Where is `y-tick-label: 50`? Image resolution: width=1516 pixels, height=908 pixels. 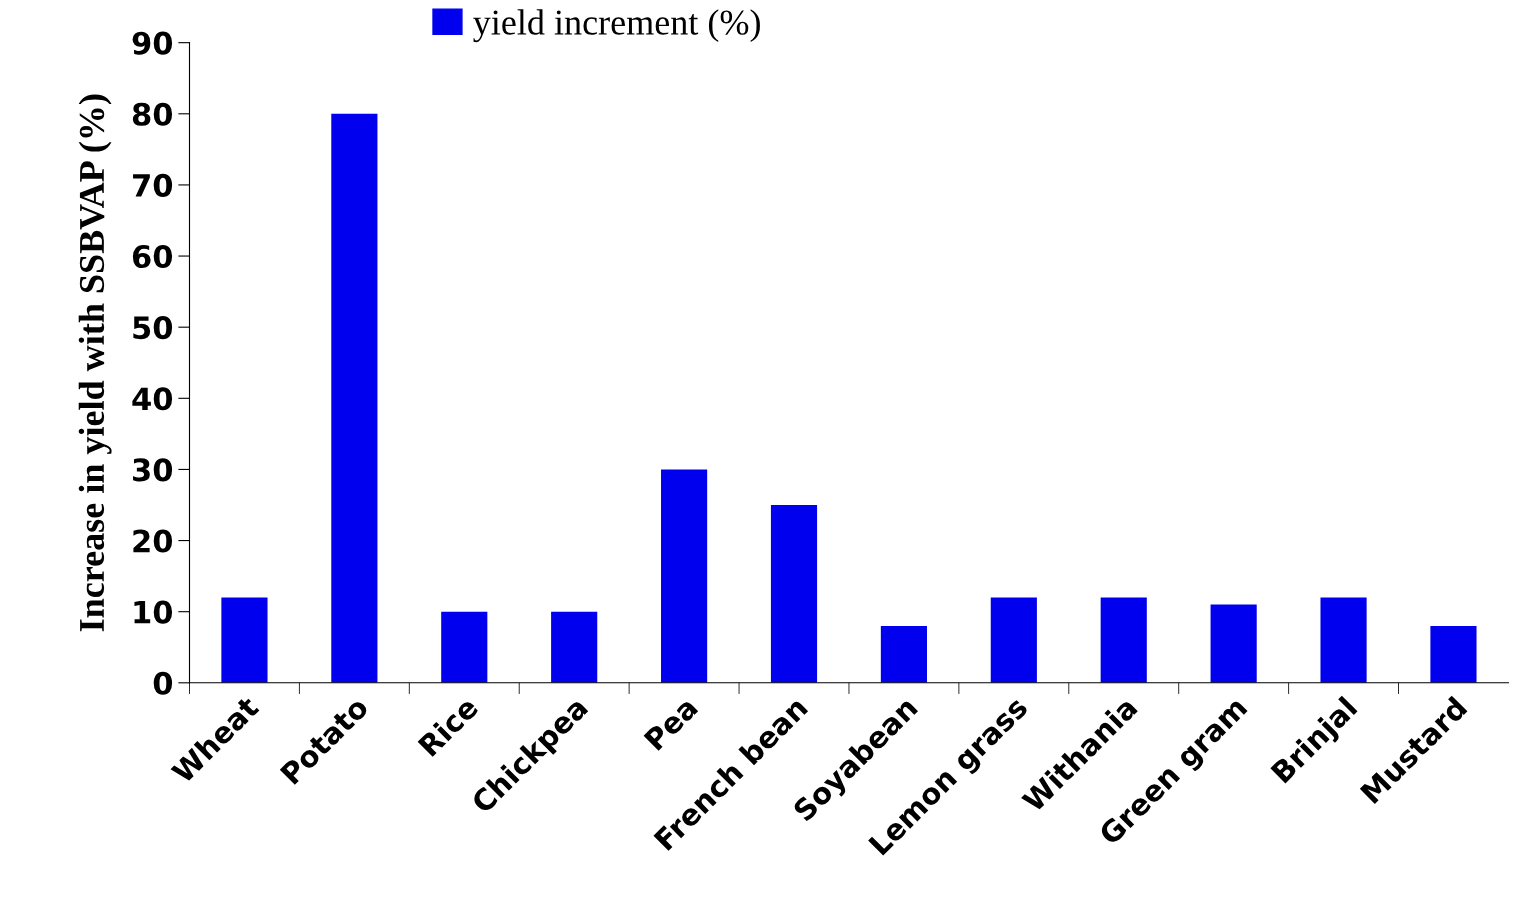
y-tick-label: 50 is located at coordinates (153, 328).